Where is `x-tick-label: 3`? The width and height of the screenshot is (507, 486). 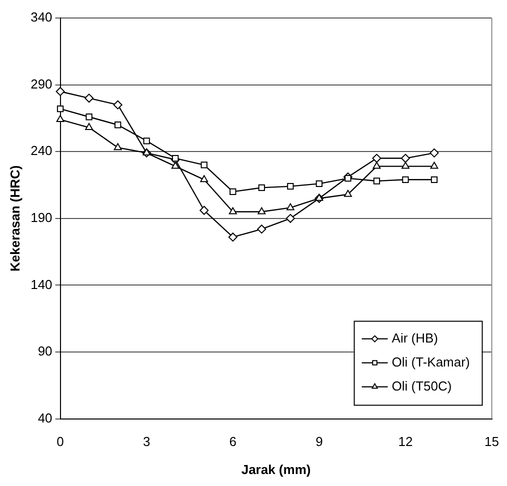 x-tick-label: 3 is located at coordinates (146, 442).